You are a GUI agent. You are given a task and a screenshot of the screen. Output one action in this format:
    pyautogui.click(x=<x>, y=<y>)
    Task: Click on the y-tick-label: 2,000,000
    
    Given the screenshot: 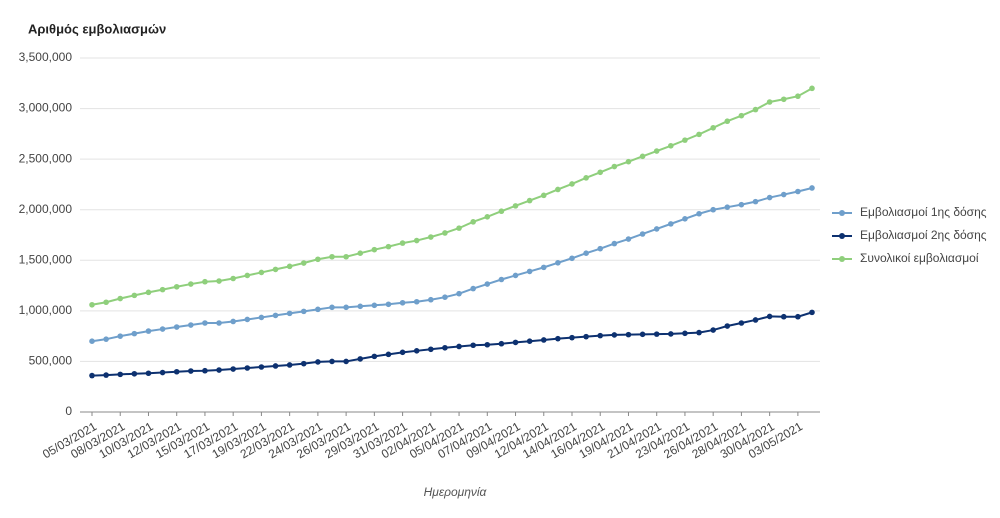 What is the action you would take?
    pyautogui.click(x=46, y=209)
    